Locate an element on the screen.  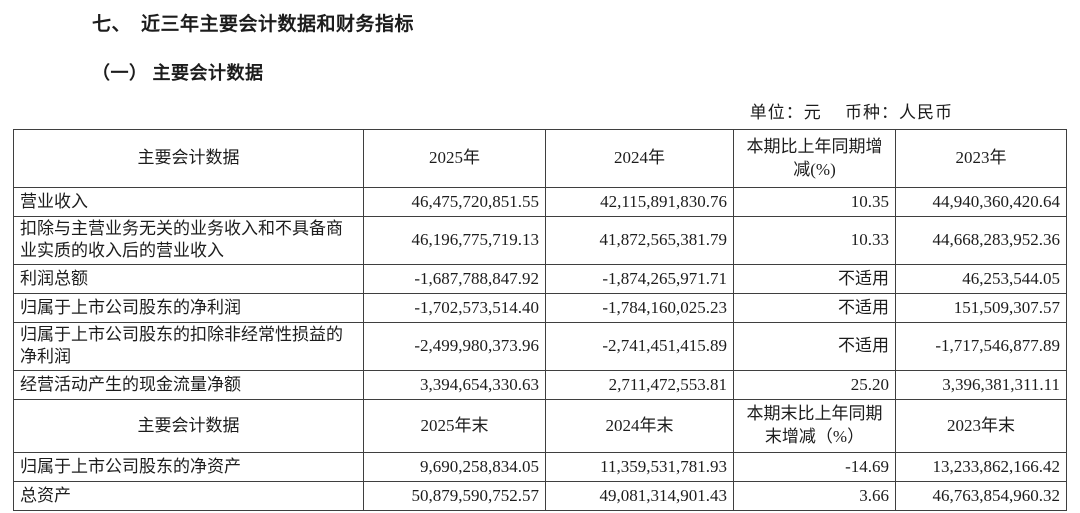
value-cell: -2,741,451,415.89 is located at coordinates (639, 346).